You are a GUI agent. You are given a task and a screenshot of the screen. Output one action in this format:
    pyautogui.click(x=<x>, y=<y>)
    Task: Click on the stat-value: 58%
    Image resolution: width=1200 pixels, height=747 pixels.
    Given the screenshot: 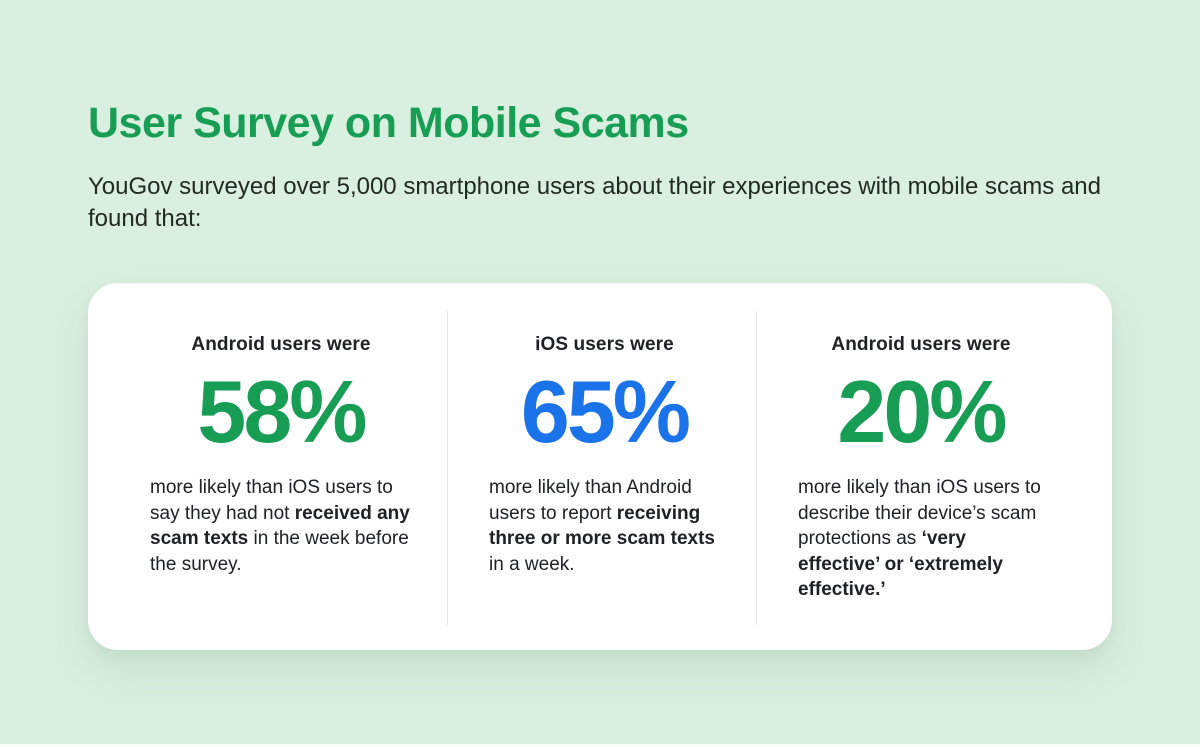 What is the action you would take?
    pyautogui.click(x=282, y=411)
    